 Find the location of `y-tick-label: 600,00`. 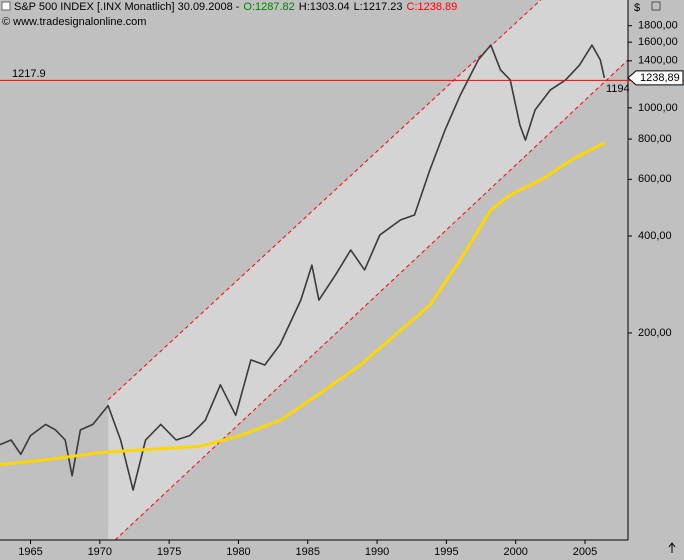

y-tick-label: 600,00 is located at coordinates (655, 179).